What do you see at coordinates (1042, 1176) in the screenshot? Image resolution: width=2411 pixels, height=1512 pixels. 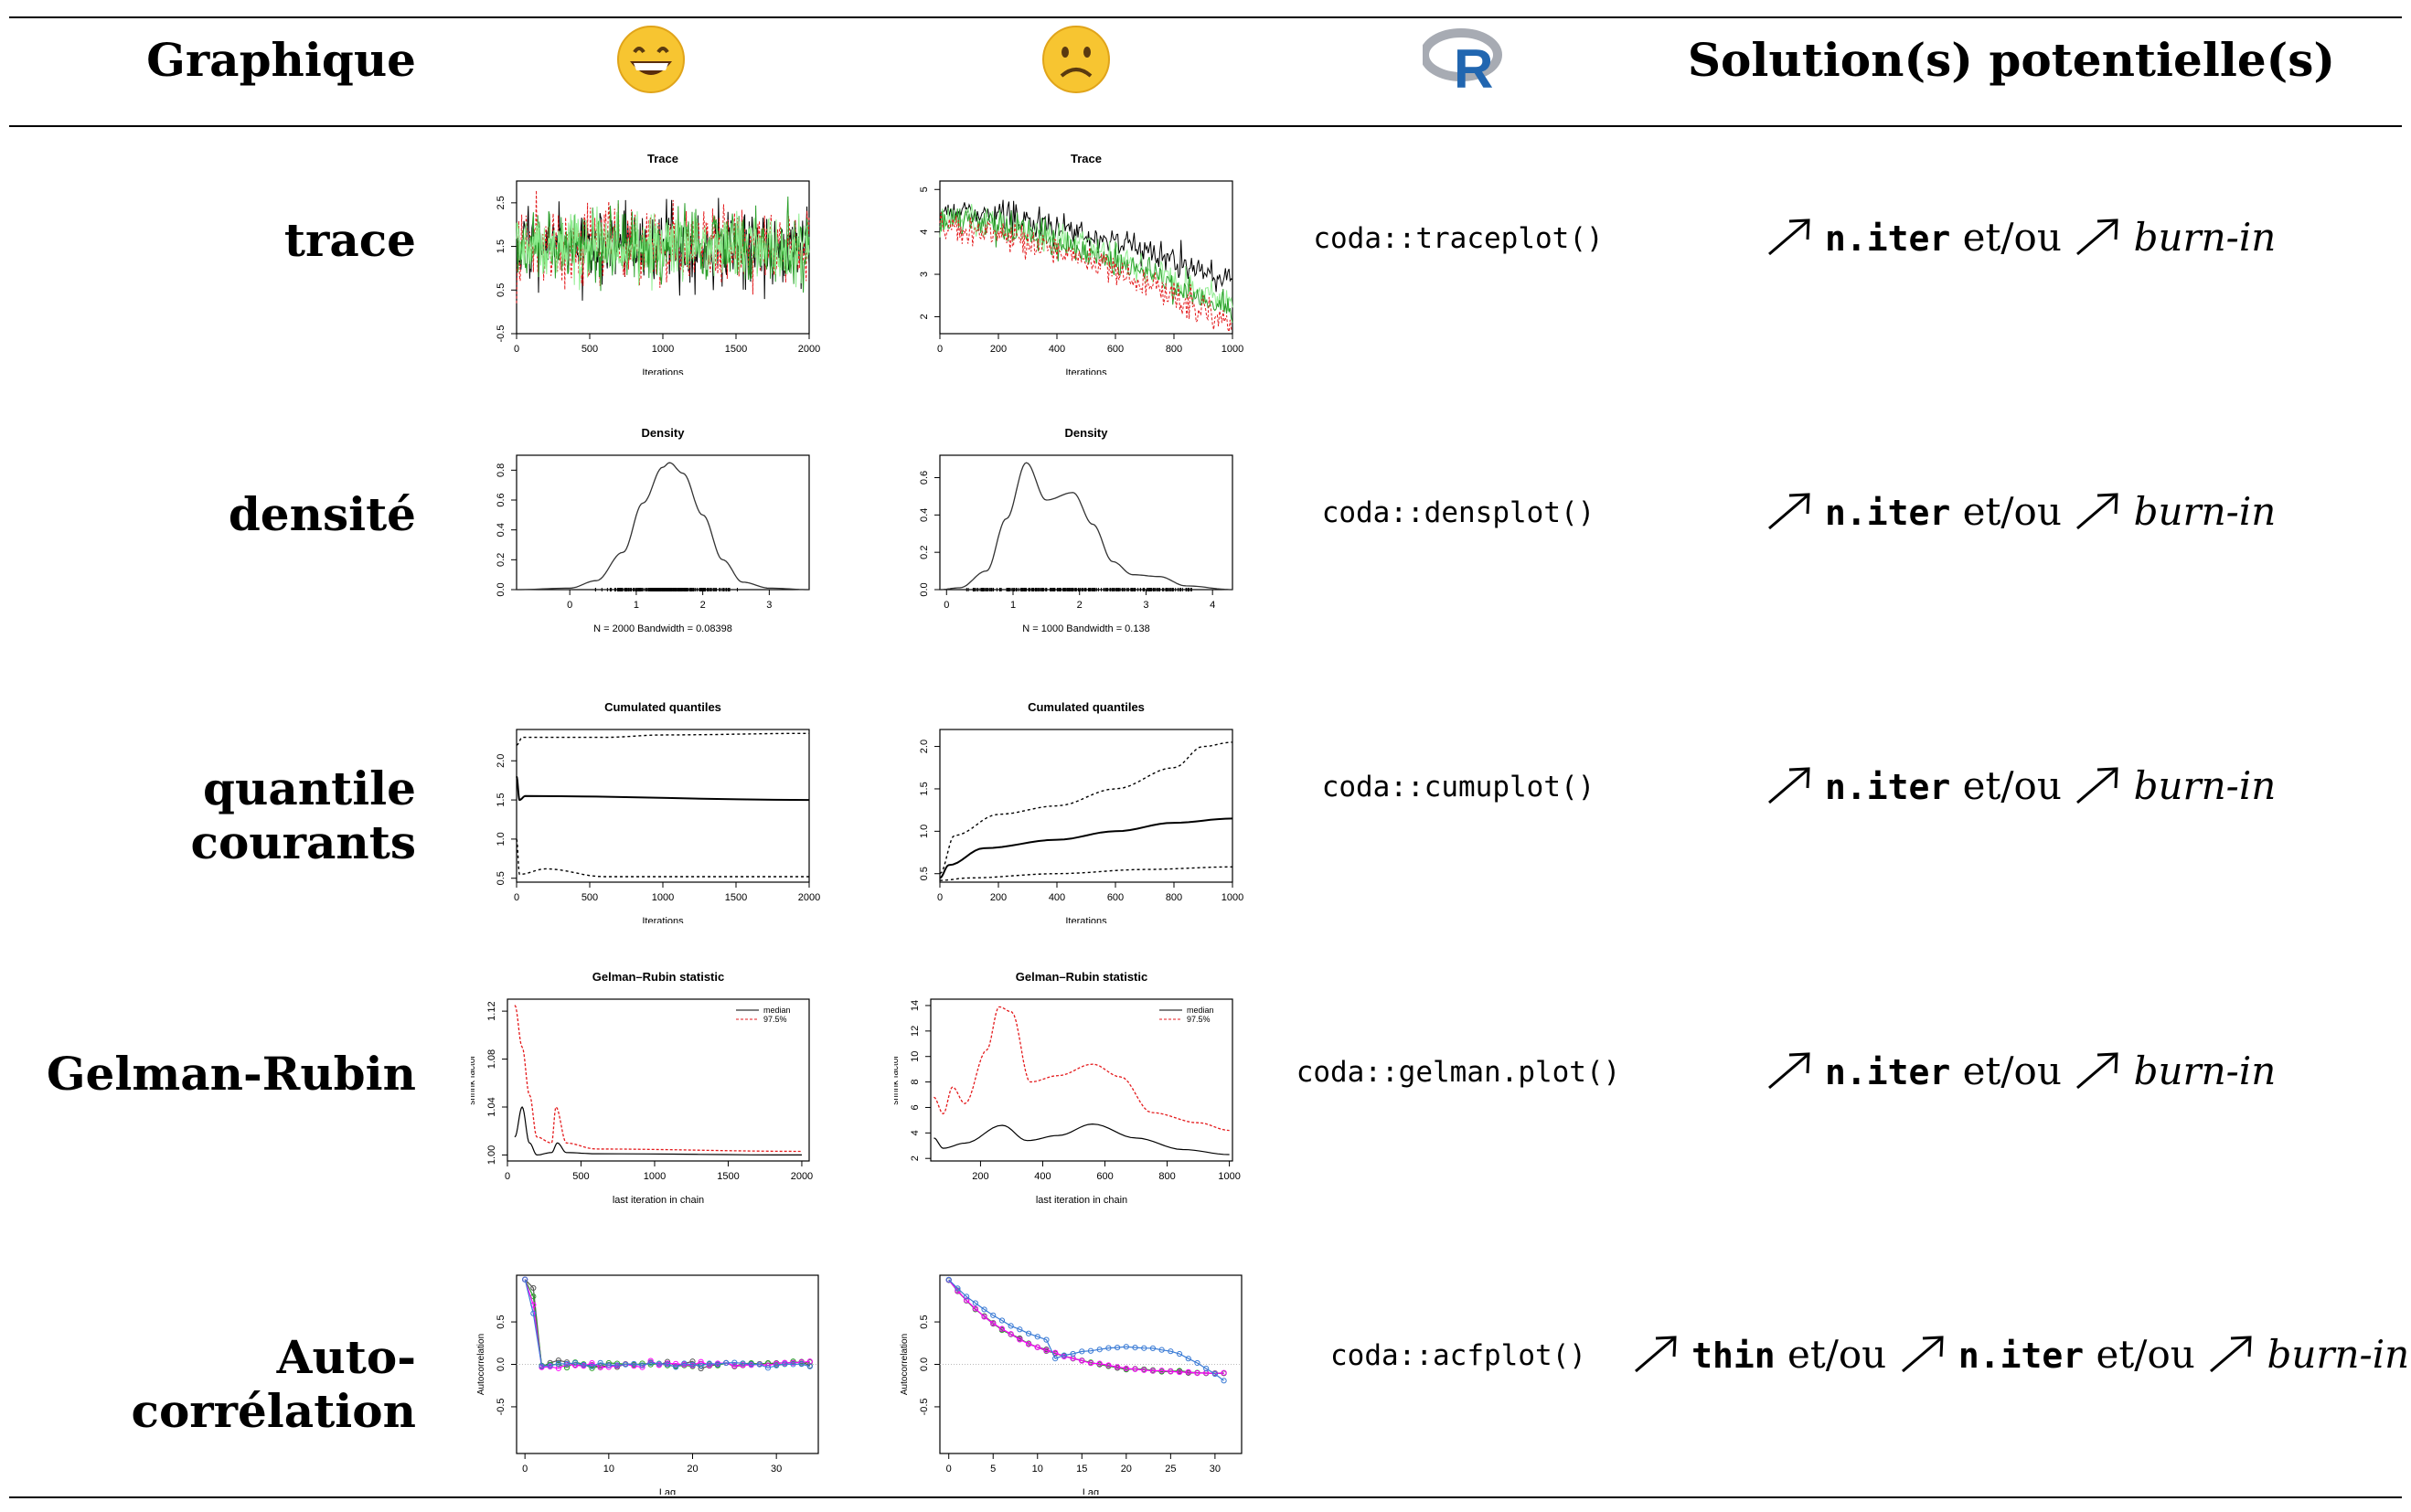 I see `x-tick-label: 400` at bounding box center [1042, 1176].